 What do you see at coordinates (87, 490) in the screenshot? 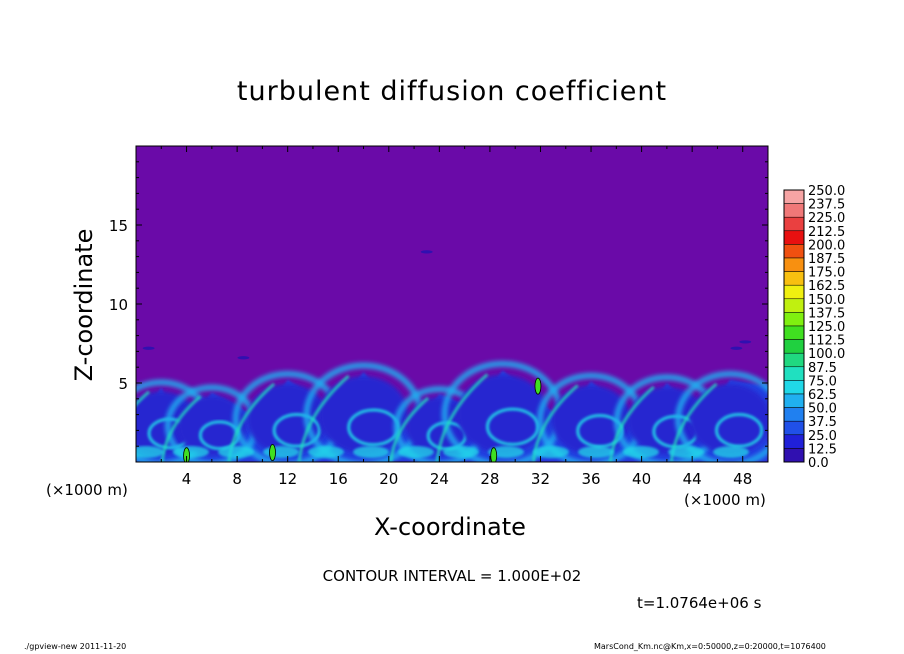
I see `x-unit-label-left: (×1000 m)` at bounding box center [87, 490].